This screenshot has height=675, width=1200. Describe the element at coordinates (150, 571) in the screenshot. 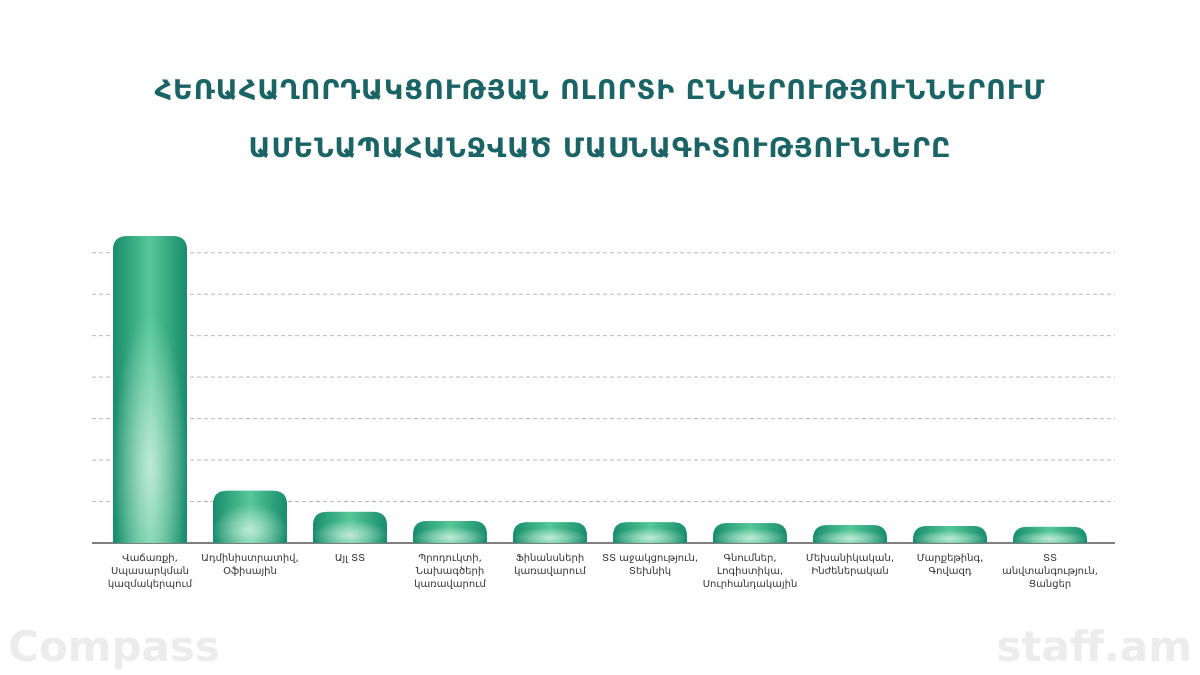

I see `x-tick-label: Վաճառքի, Սպասարկման կազմակերպում` at that location.